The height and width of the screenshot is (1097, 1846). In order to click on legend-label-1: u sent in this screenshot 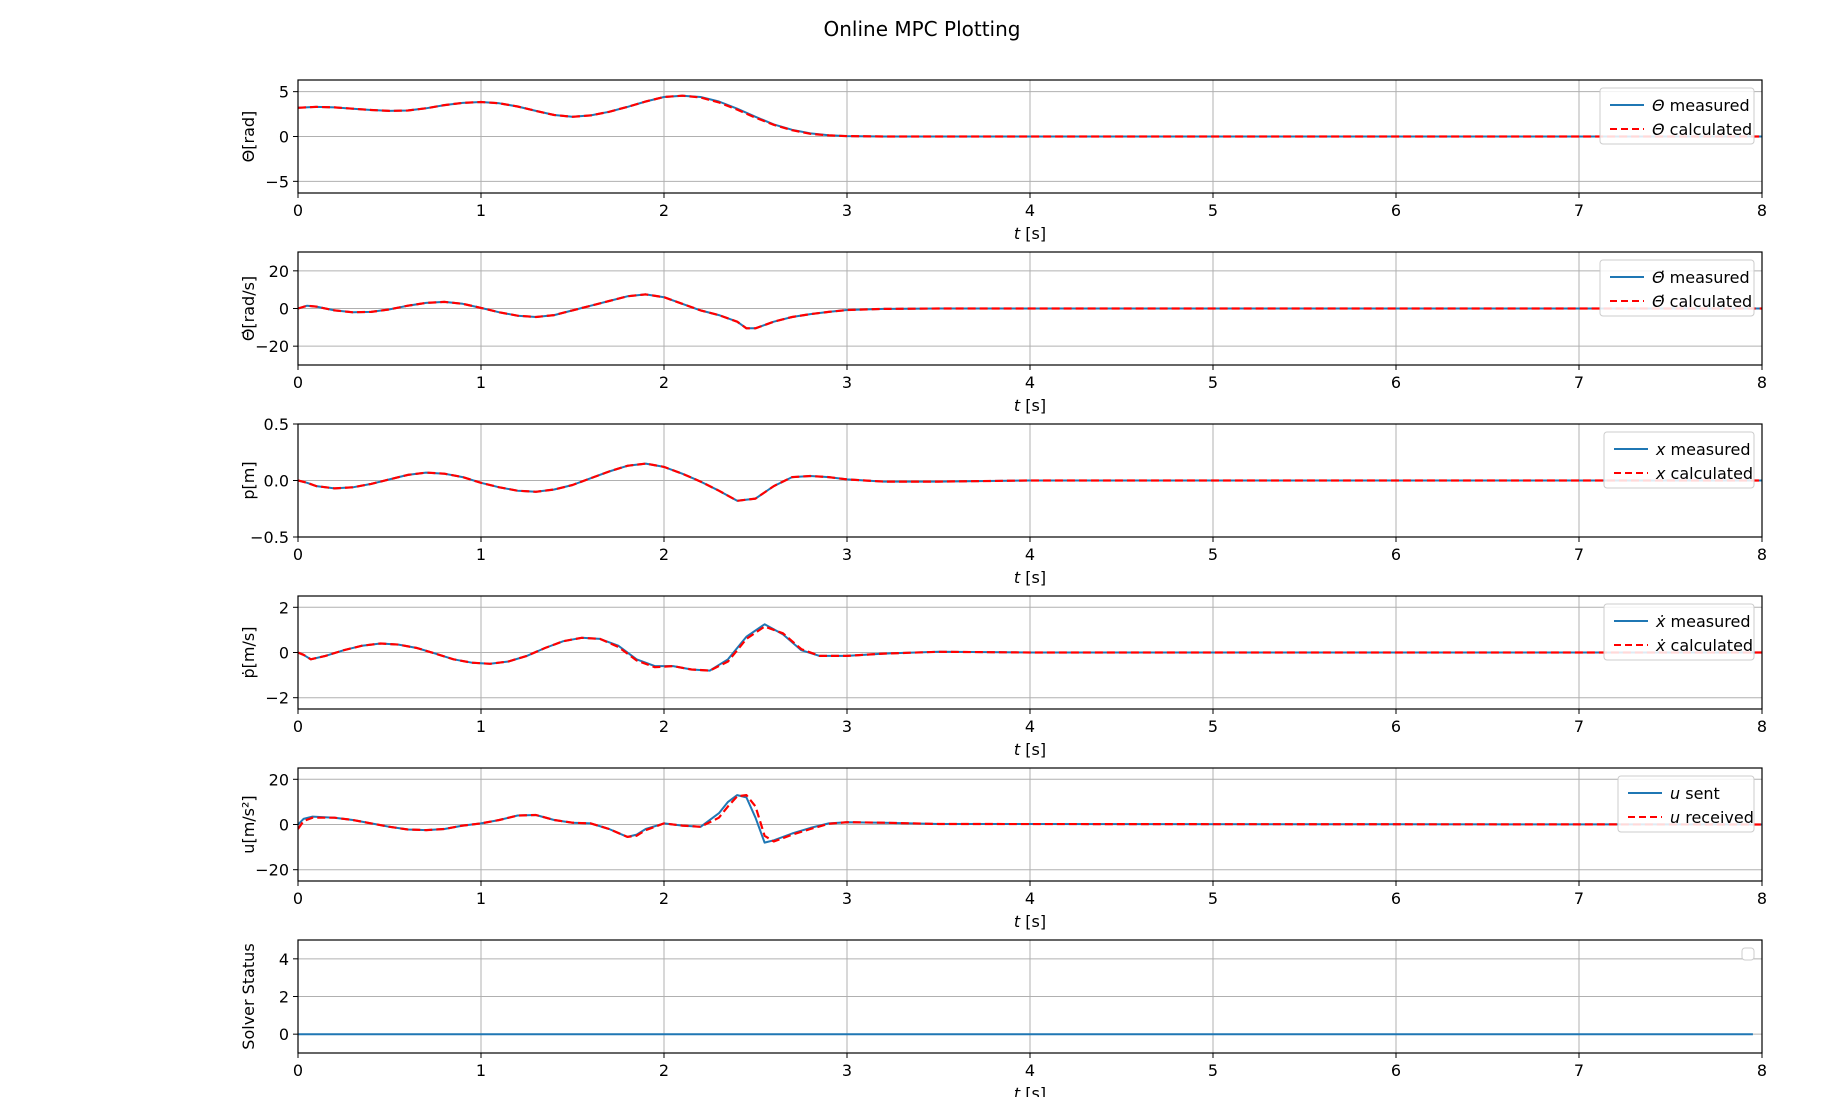, I will do `click(1695, 793)`.